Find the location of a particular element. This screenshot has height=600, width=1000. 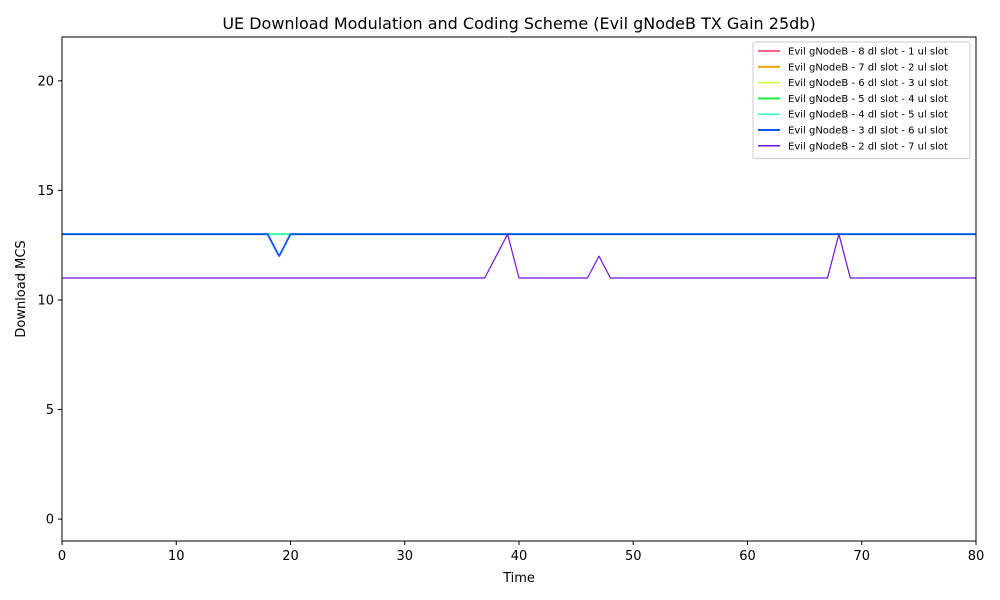

y-axis-label: Download MCS is located at coordinates (21, 288).